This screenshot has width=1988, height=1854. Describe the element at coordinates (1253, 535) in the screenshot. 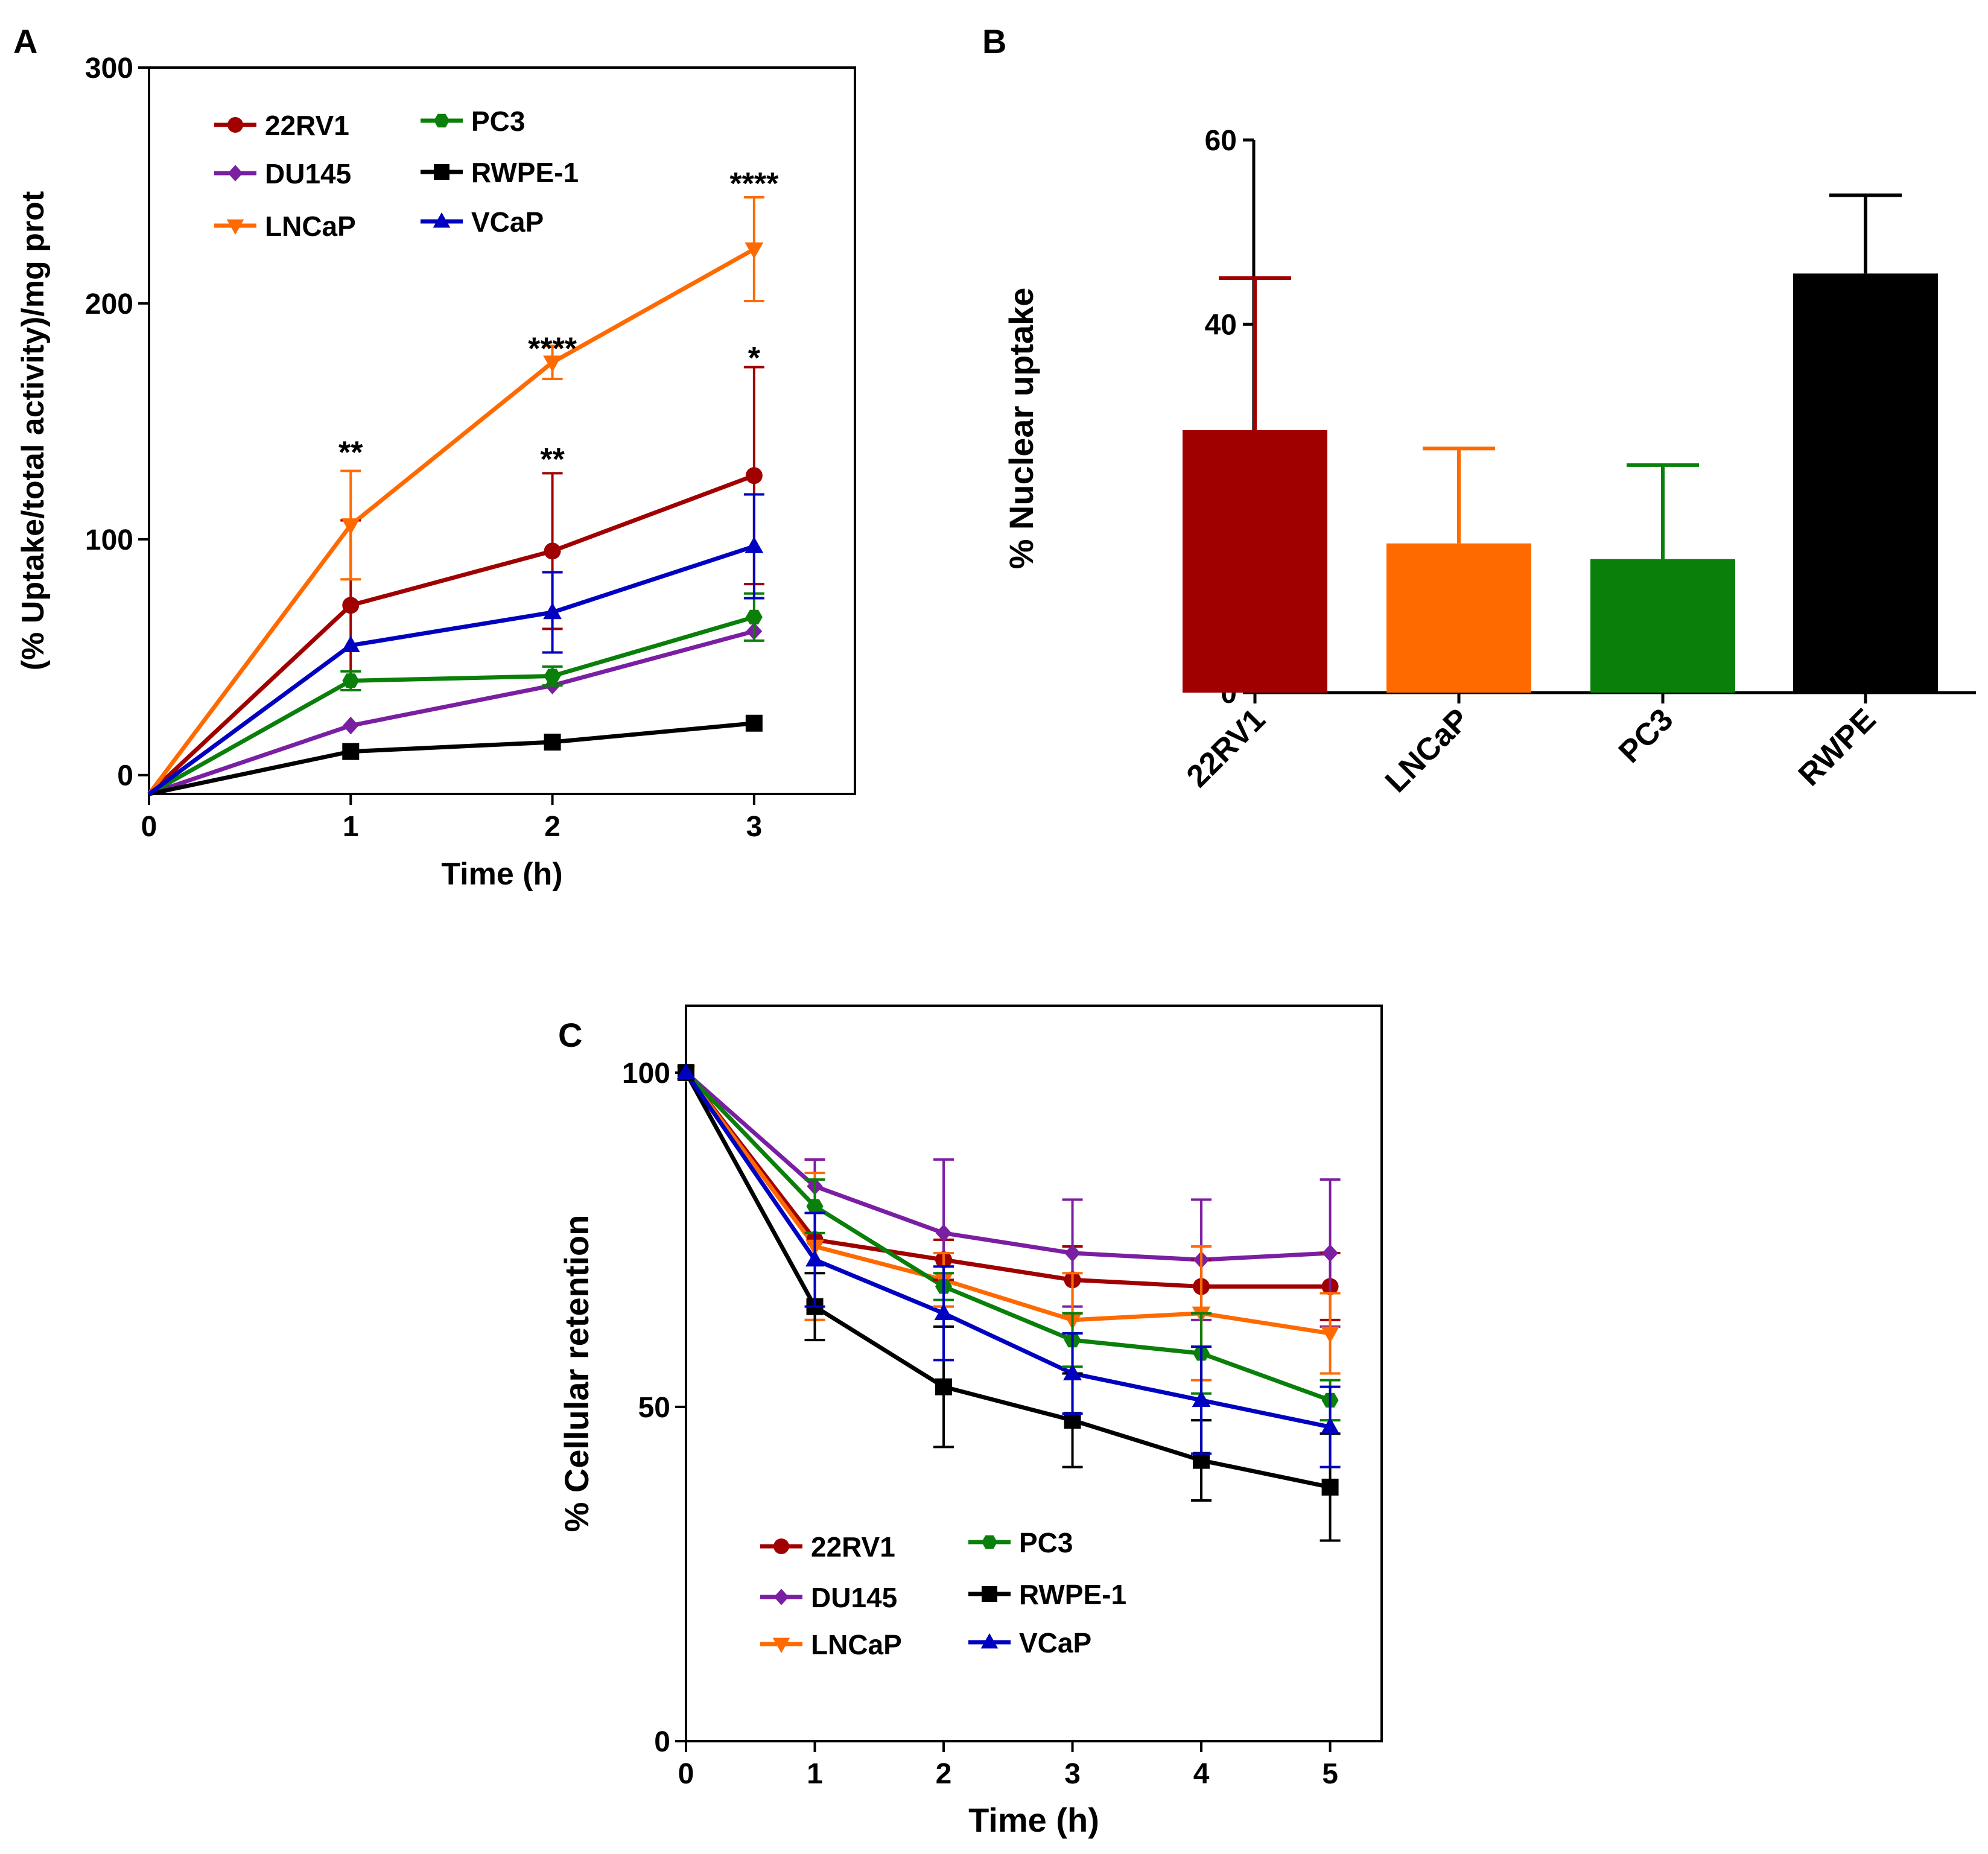

I see `bar-group-22rv1: 22RV1` at that location.